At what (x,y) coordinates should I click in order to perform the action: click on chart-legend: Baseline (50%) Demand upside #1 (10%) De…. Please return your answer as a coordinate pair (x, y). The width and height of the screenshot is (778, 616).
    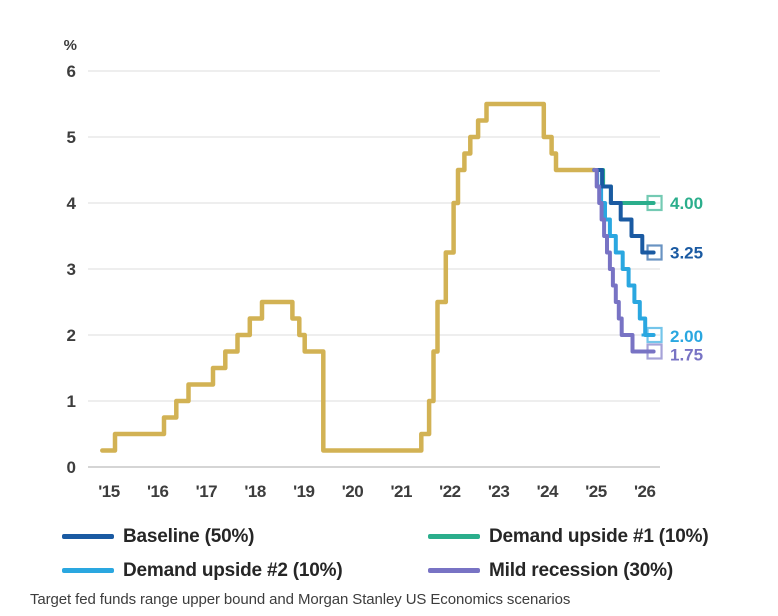
    Looking at the image, I should click on (407, 553).